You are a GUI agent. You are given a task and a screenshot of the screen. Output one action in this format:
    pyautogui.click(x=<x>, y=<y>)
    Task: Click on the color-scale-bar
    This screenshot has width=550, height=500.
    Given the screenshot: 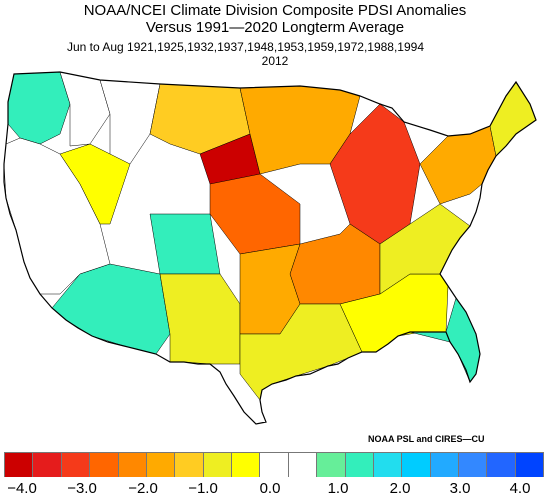 What is the action you would take?
    pyautogui.click(x=274, y=464)
    